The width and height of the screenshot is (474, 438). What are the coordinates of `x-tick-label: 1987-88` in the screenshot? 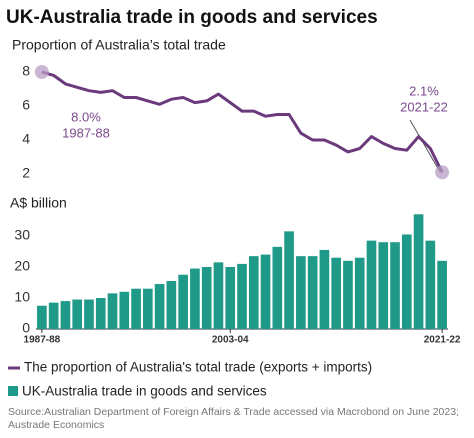 It's located at (42, 340).